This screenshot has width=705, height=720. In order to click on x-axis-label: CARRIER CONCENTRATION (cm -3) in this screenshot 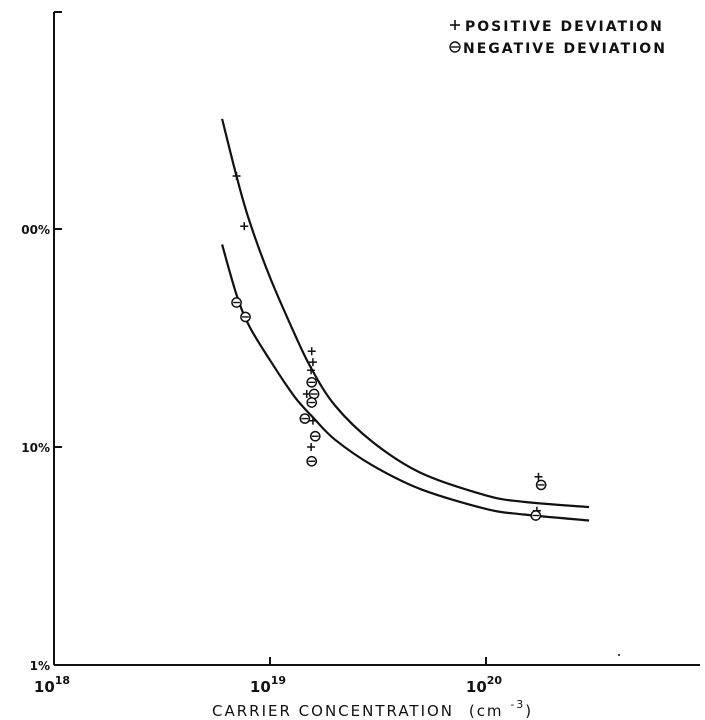, I will do `click(372, 709)`.